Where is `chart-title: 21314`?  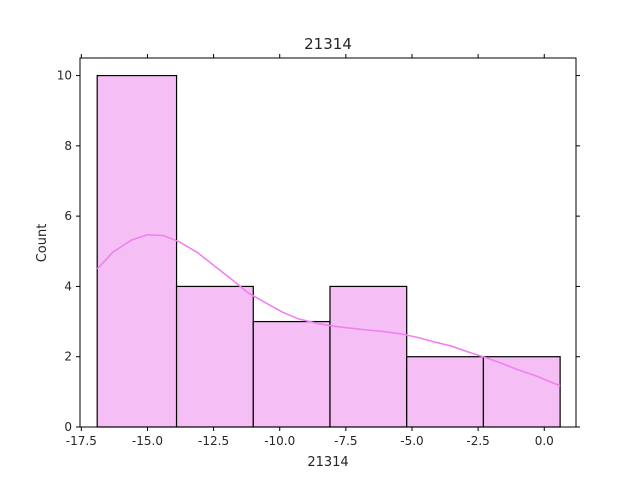 chart-title: 21314 is located at coordinates (328, 44).